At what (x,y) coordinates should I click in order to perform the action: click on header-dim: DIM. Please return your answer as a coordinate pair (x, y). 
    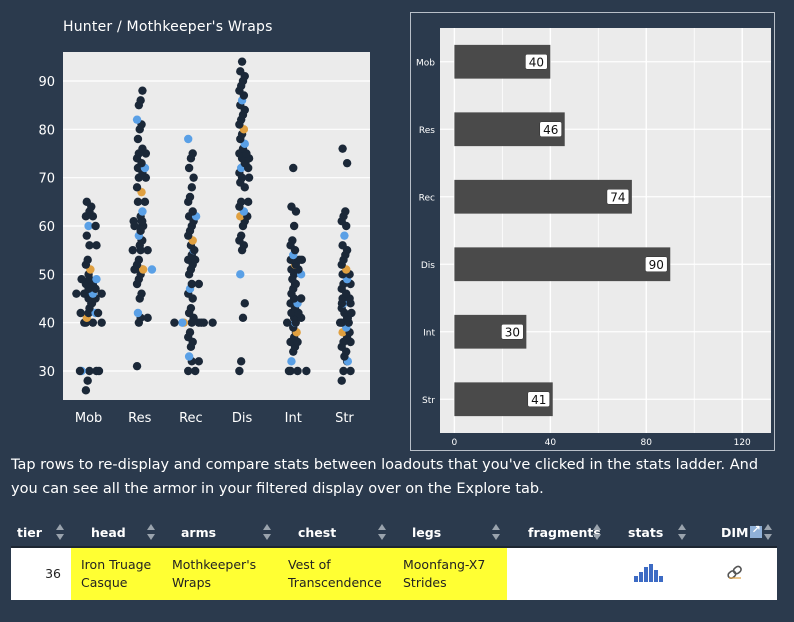
    Looking at the image, I should click on (735, 533).